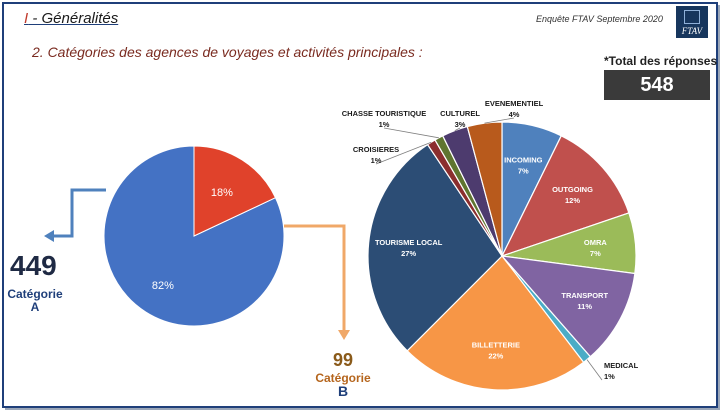 The height and width of the screenshot is (410, 720). I want to click on category-a-count: 449, so click(33, 265).